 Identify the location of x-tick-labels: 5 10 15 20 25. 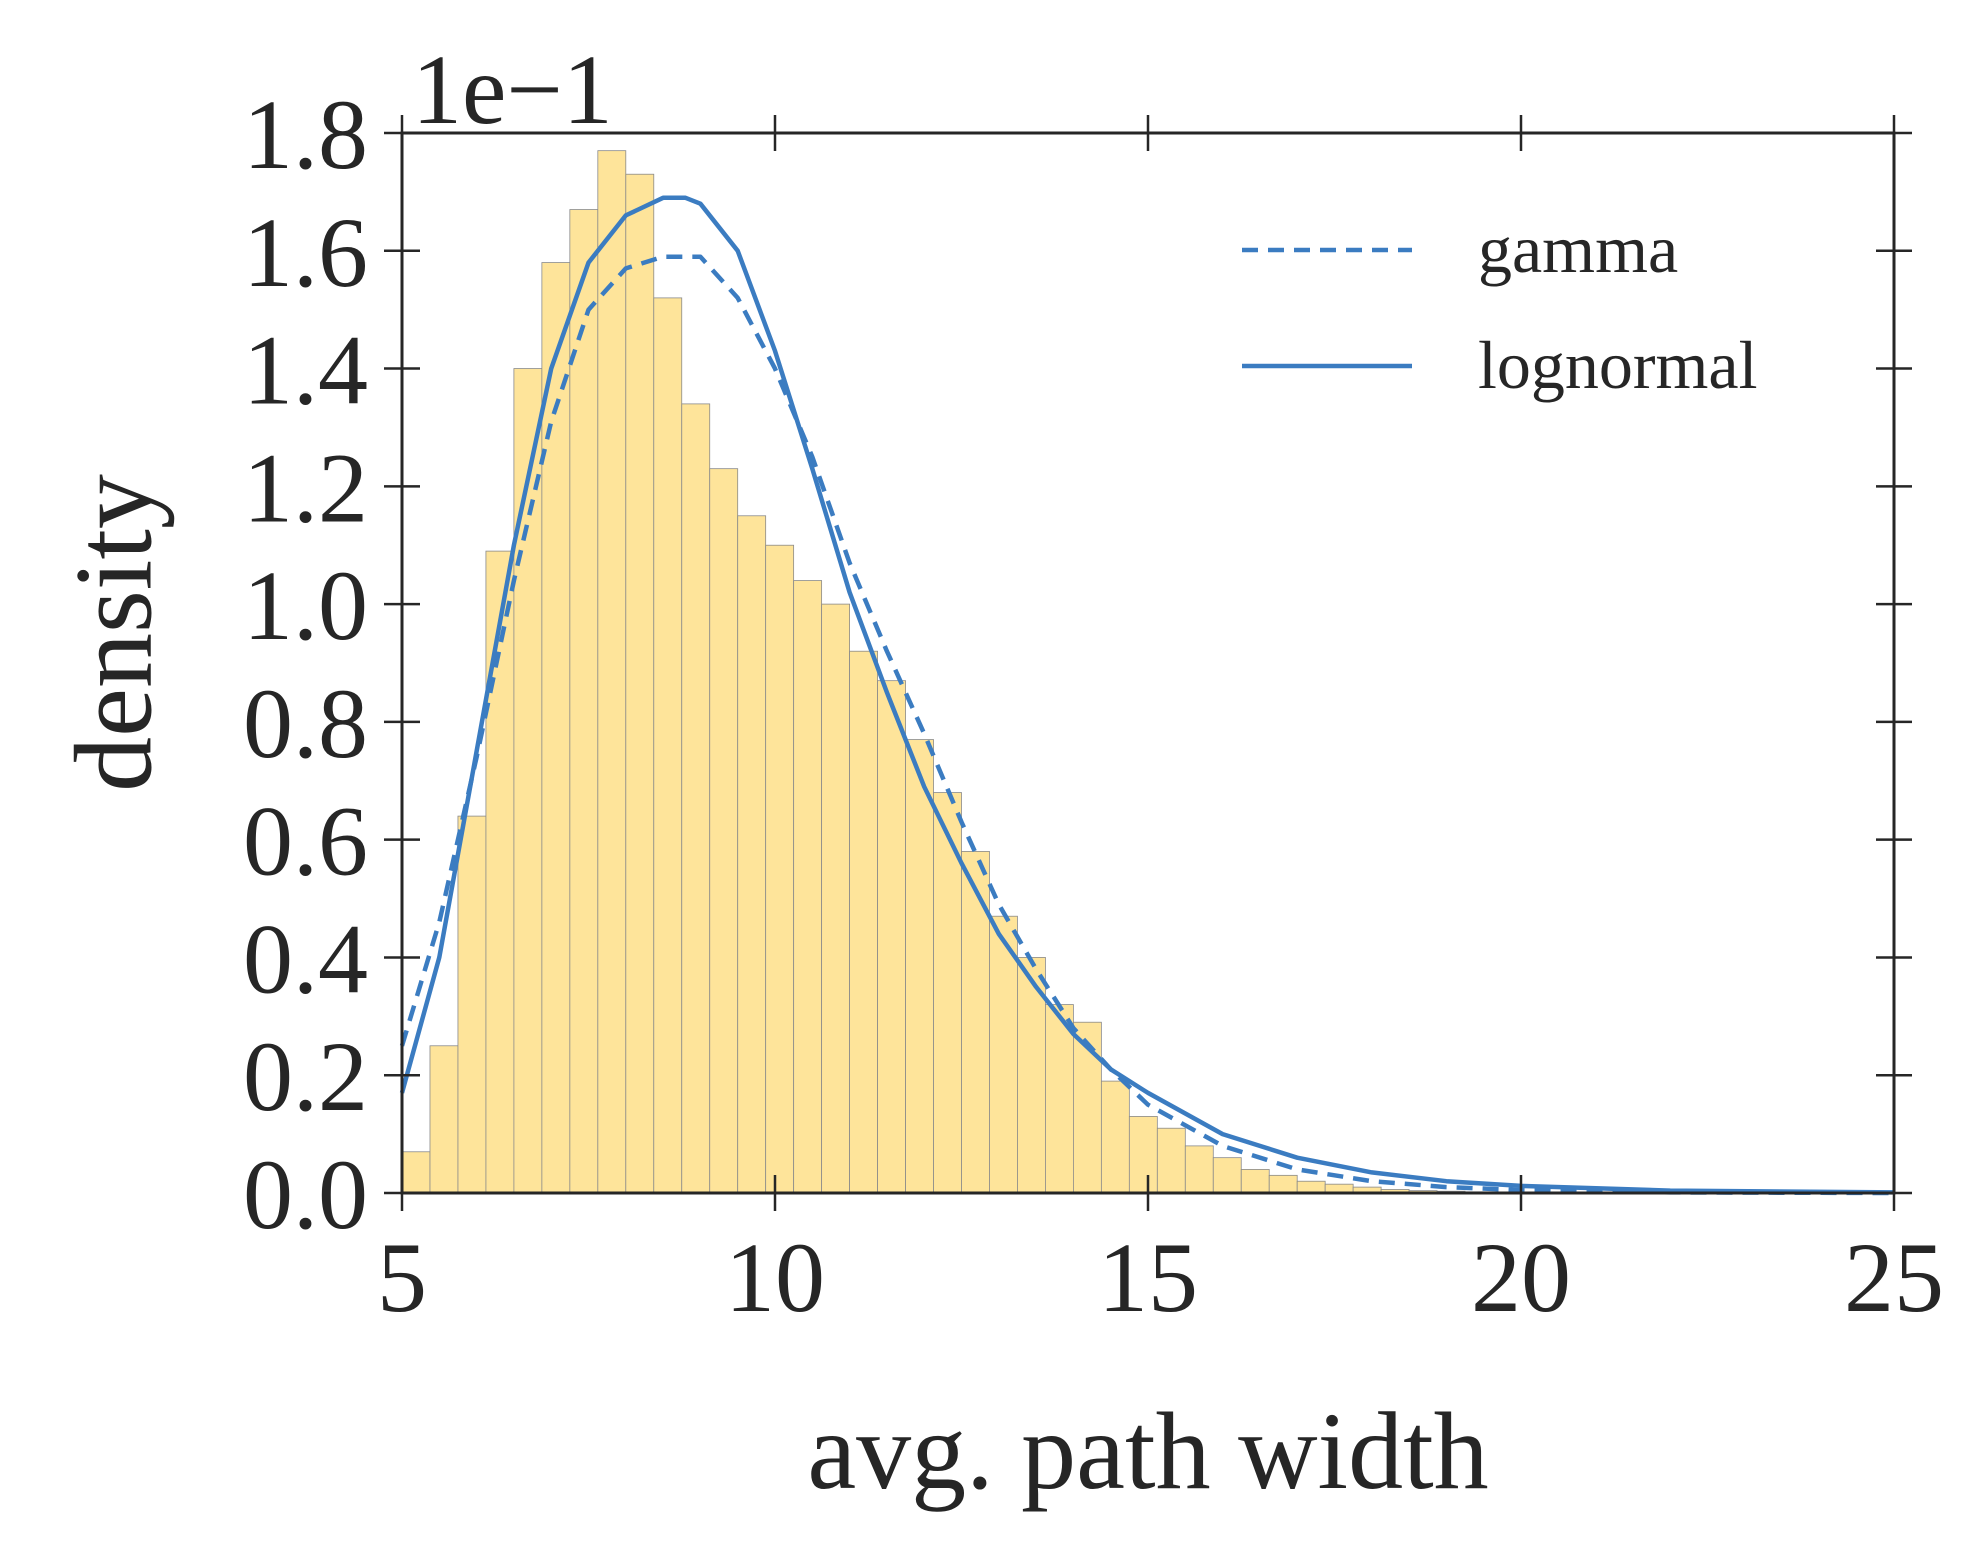
(1160, 1277).